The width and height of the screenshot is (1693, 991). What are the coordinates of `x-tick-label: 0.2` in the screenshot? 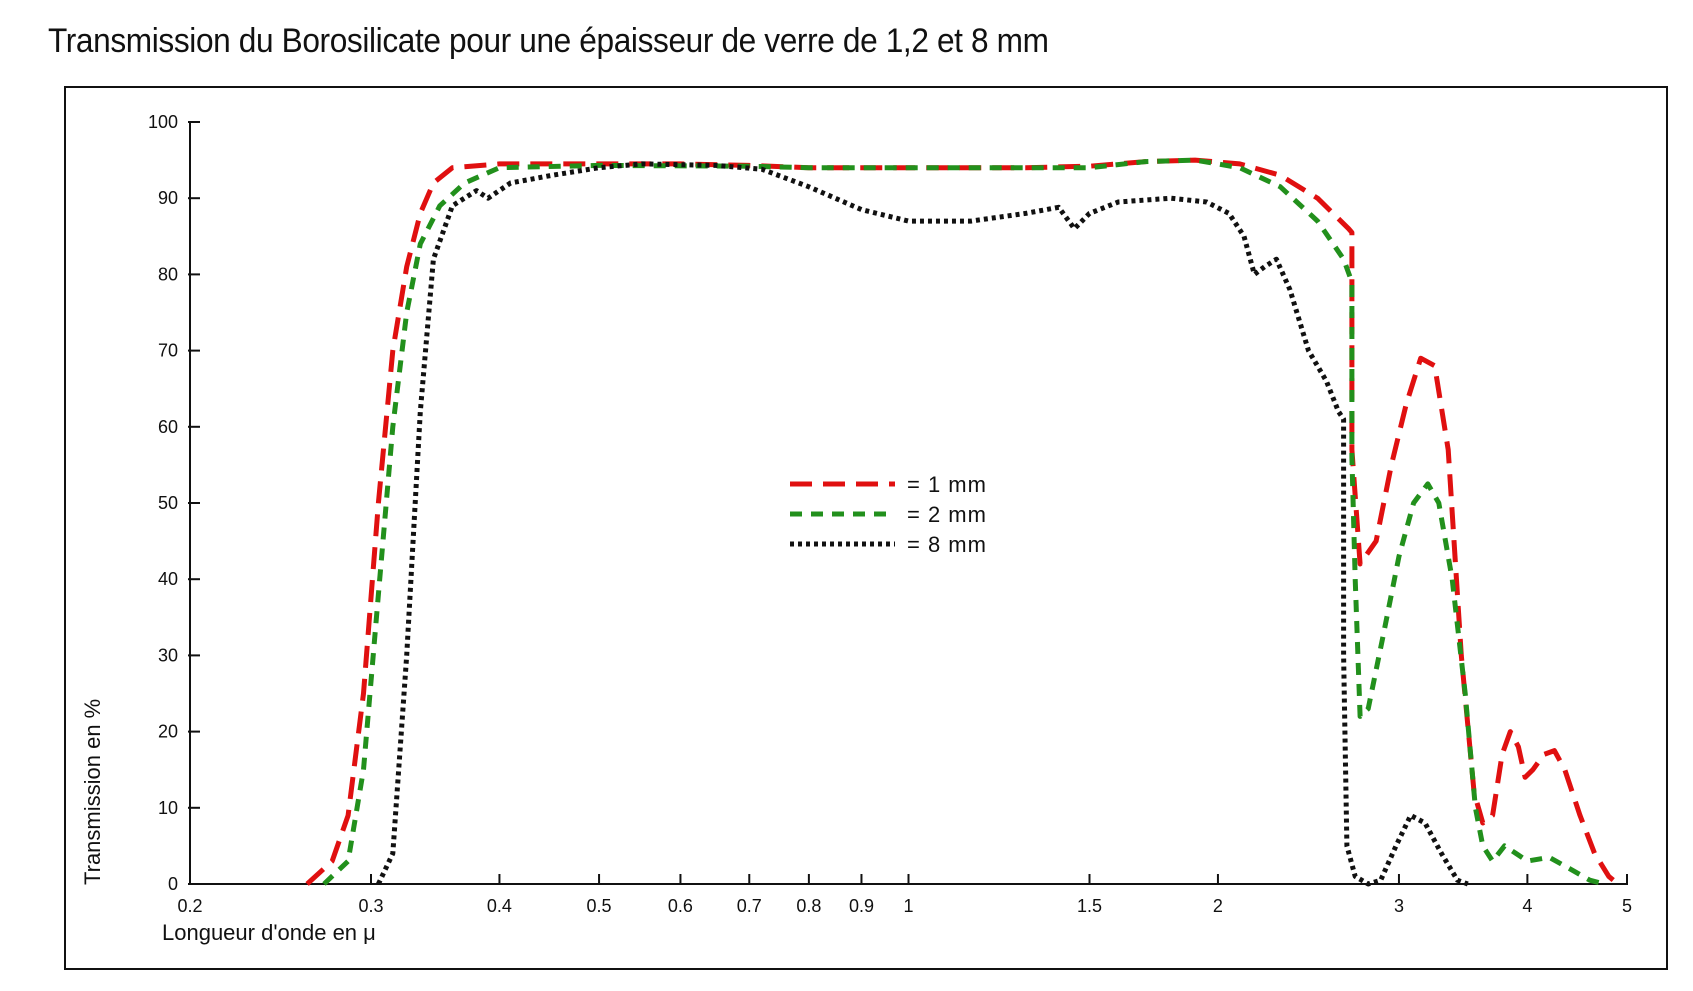 It's located at (189, 906).